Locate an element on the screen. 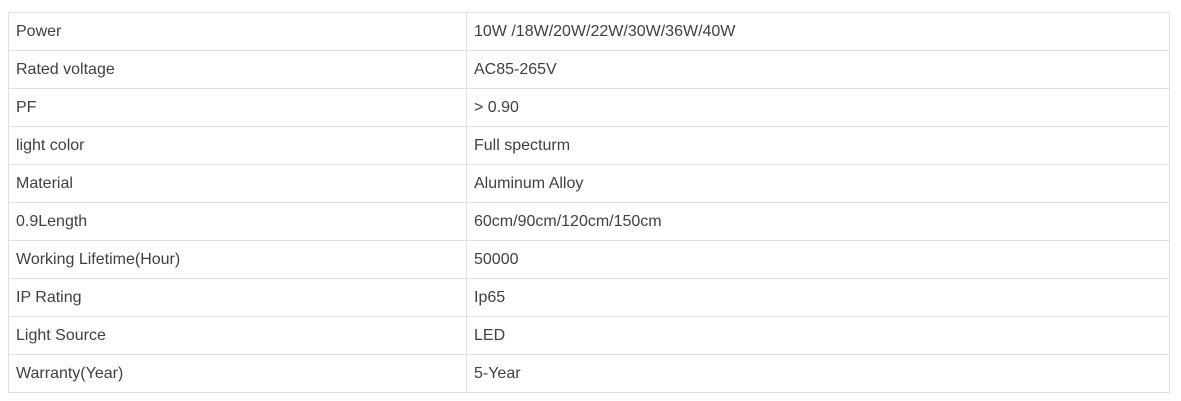 This screenshot has height=401, width=1181. spec-value: AC85-265V is located at coordinates (818, 69).